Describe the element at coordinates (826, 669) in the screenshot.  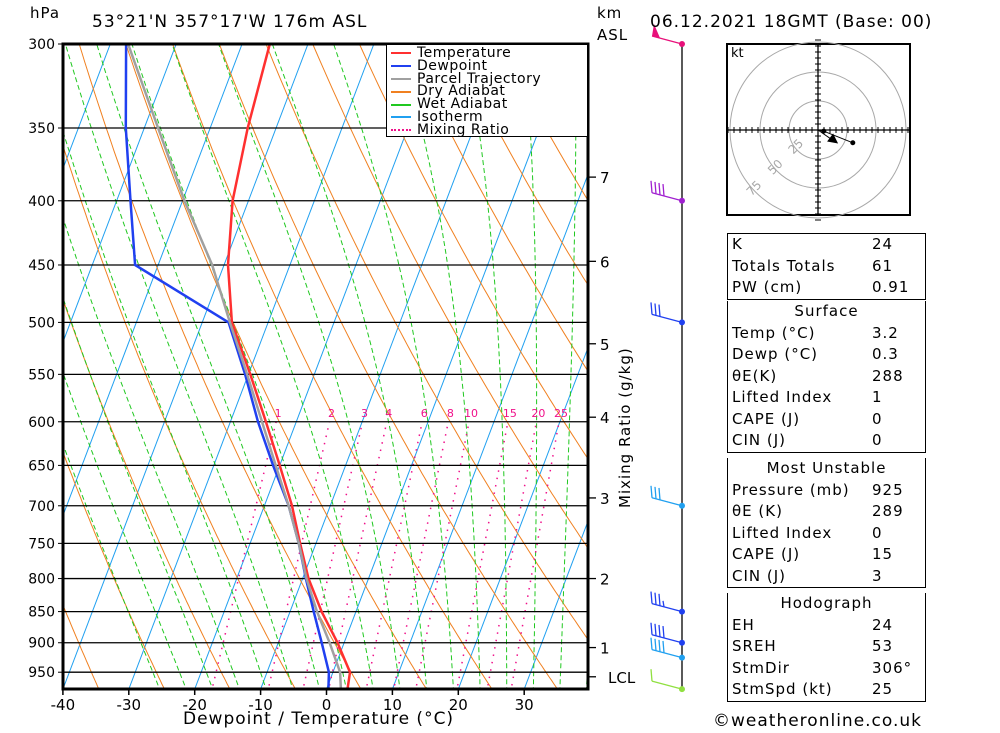
I see `table-row: StmDir 306°` at that location.